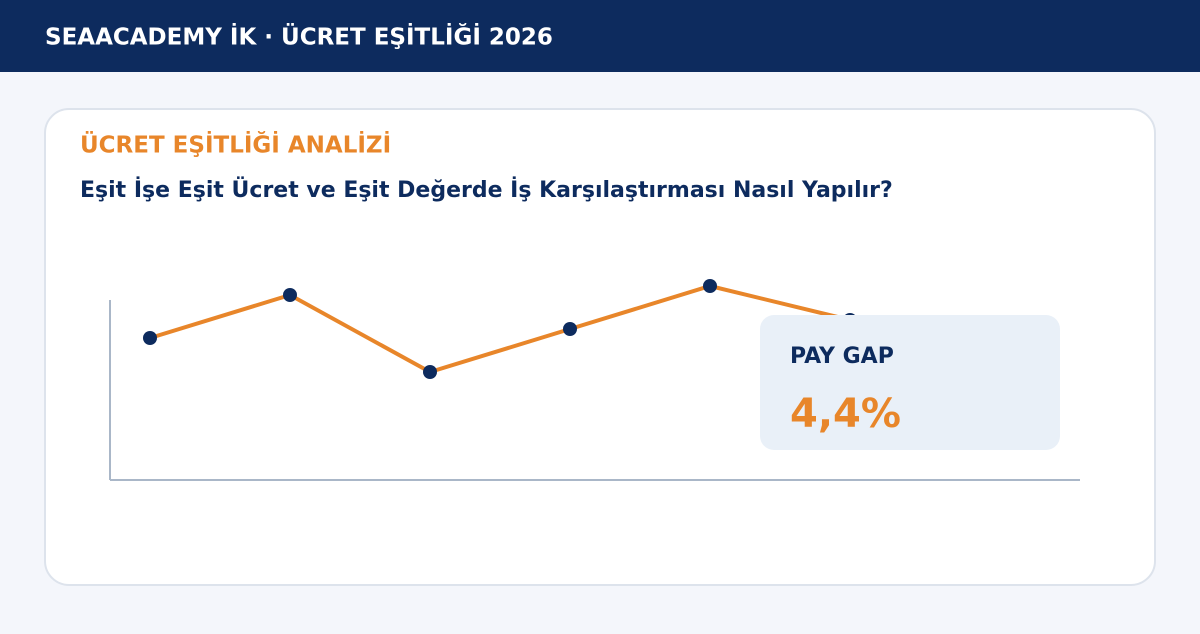  Describe the element at coordinates (299, 37) in the screenshot. I see `header-title: SEAACADEMY İK · ÜCRET EŞİTLİĞİ 2026` at that location.